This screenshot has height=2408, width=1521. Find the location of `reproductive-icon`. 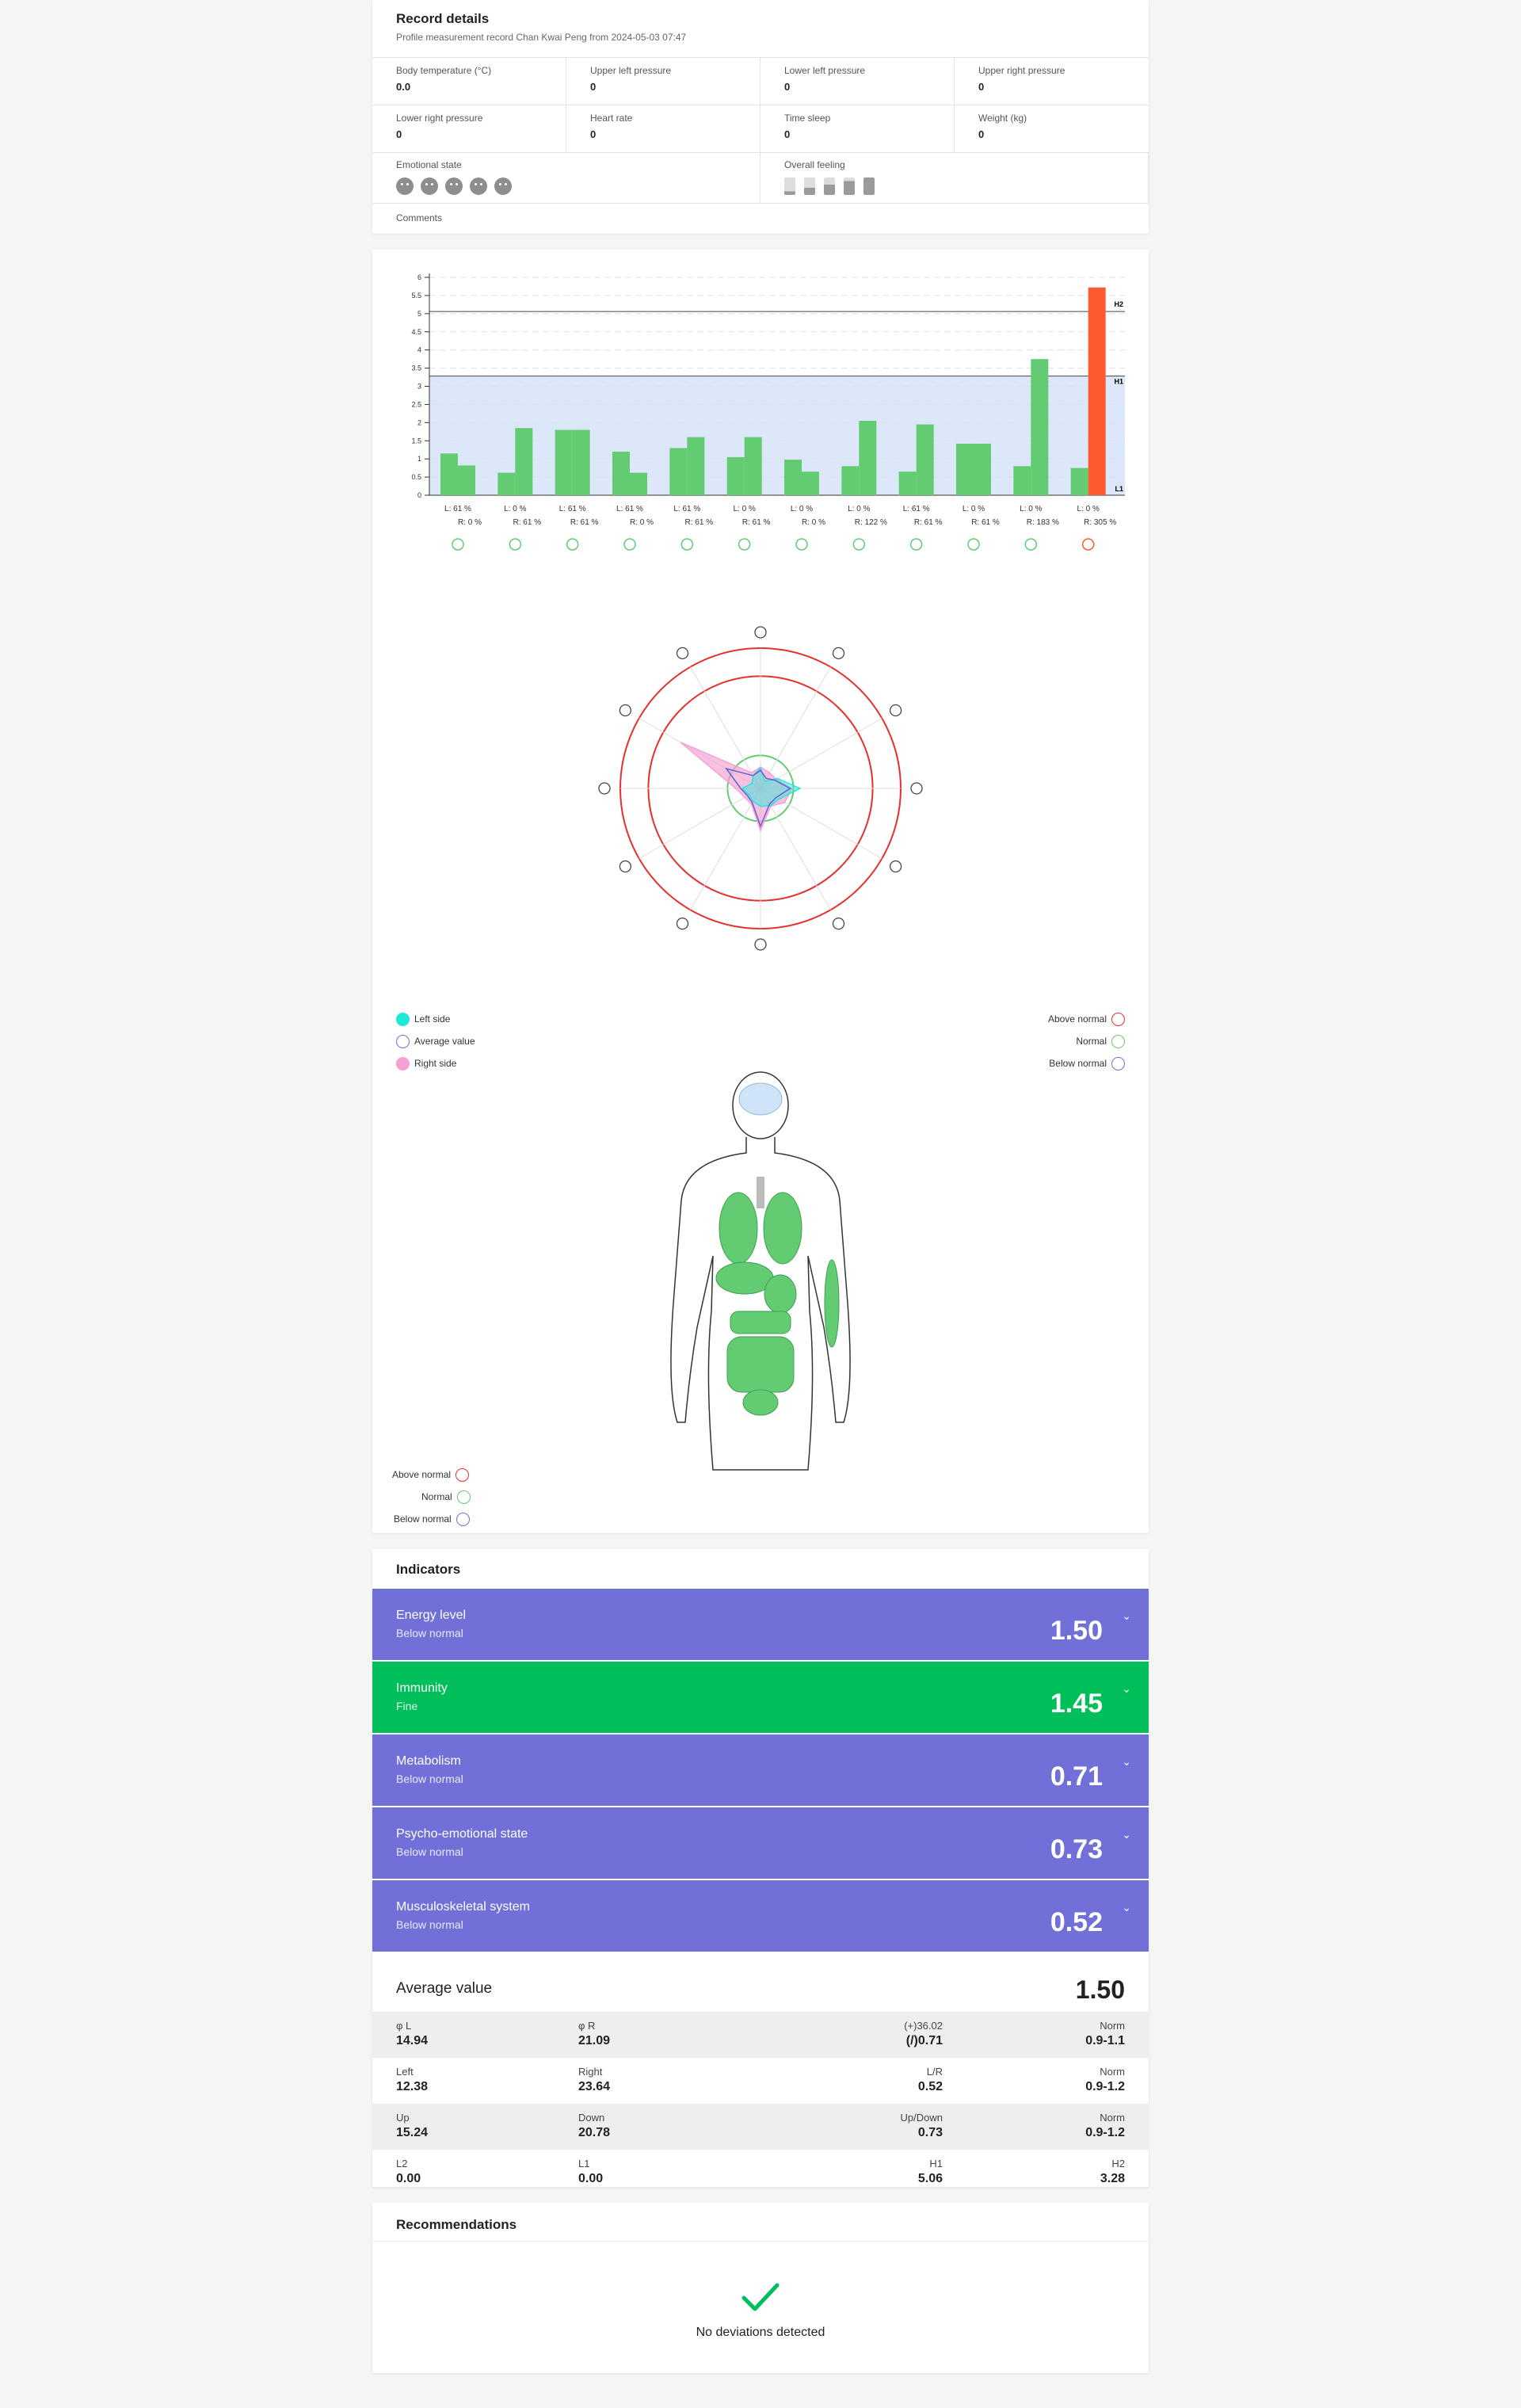

reproductive-icon is located at coordinates (1031, 544).